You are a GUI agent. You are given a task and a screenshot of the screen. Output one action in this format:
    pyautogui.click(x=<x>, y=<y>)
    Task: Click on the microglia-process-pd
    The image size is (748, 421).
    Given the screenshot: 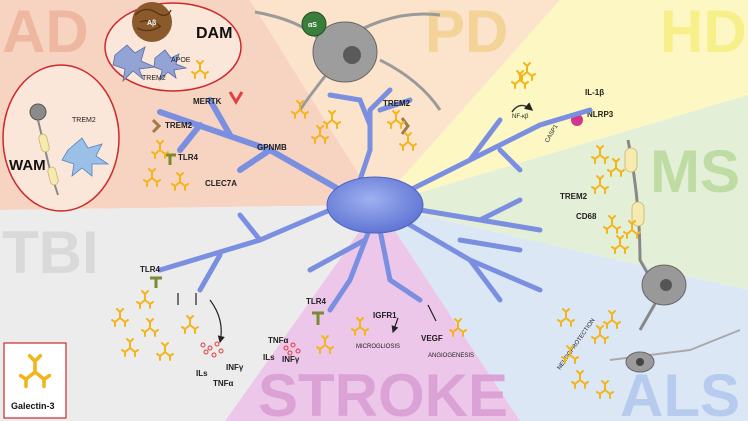 What is the action you would take?
    pyautogui.click(x=370, y=135)
    